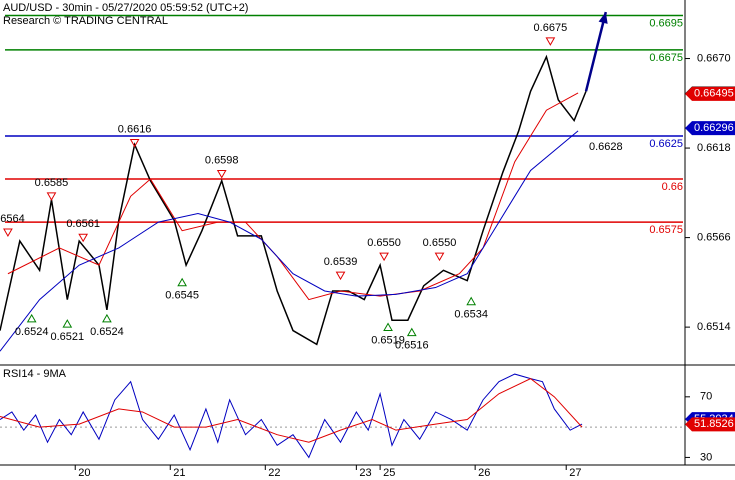 This screenshot has width=735, height=480. Describe the element at coordinates (666, 144) in the screenshot. I see `level-label: 0.6625` at that location.